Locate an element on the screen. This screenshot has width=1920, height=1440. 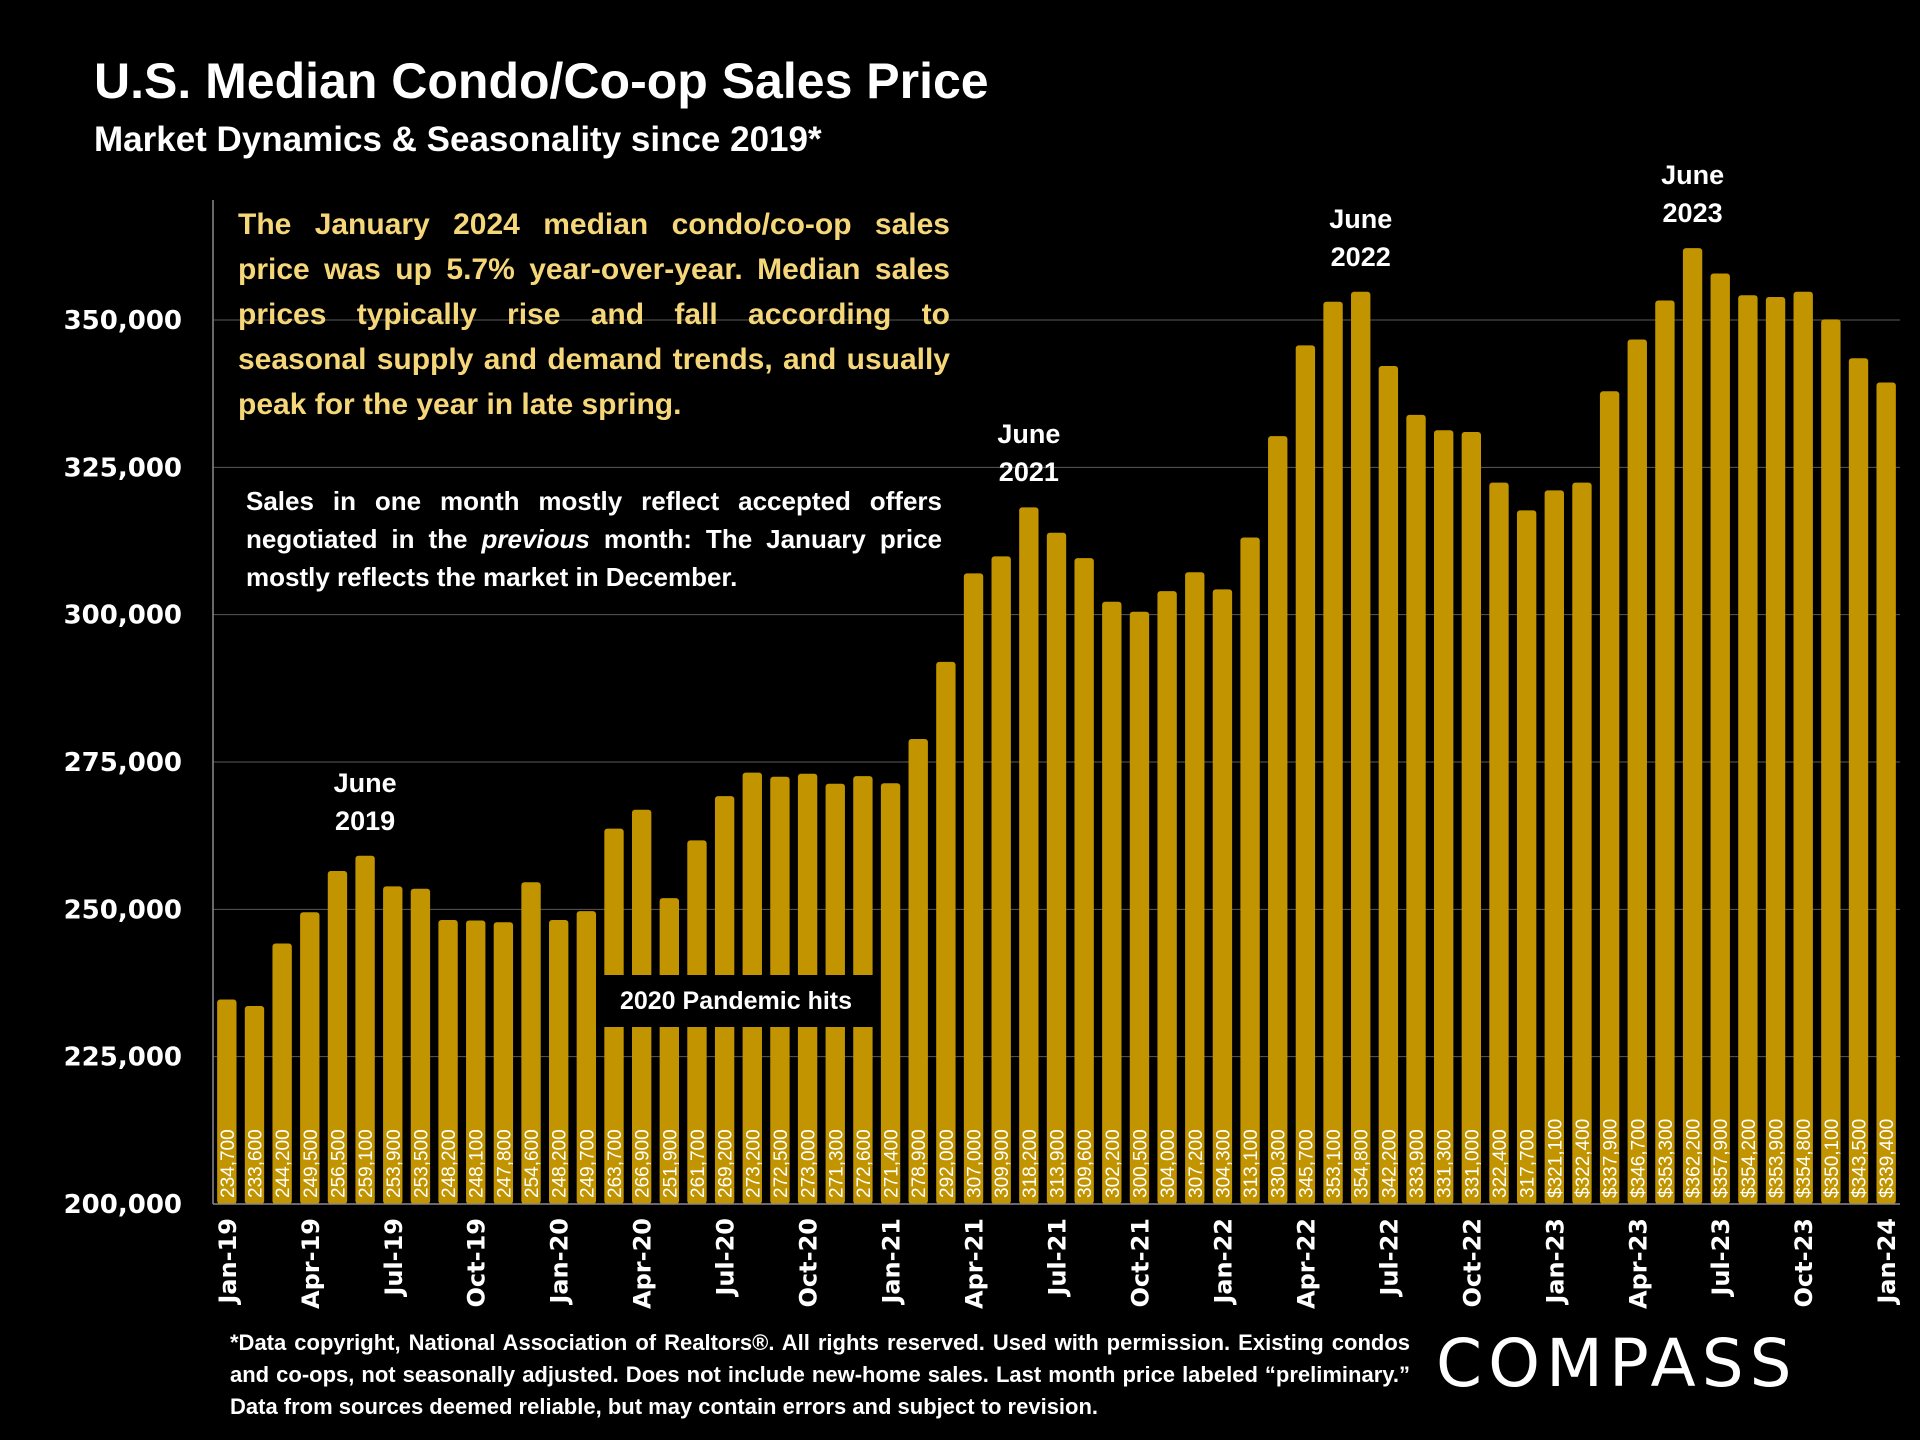
bar-value-label: 244,200 is located at coordinates (283, 1163).